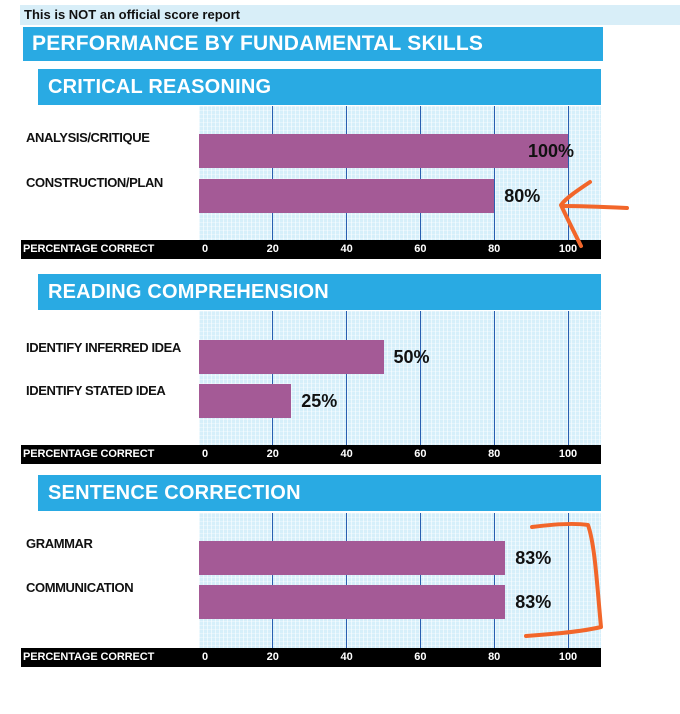 The height and width of the screenshot is (714, 680). Describe the element at coordinates (94, 182) in the screenshot. I see `critical-reasoning-category-label: CONSTRUCTION/PLAN` at that location.